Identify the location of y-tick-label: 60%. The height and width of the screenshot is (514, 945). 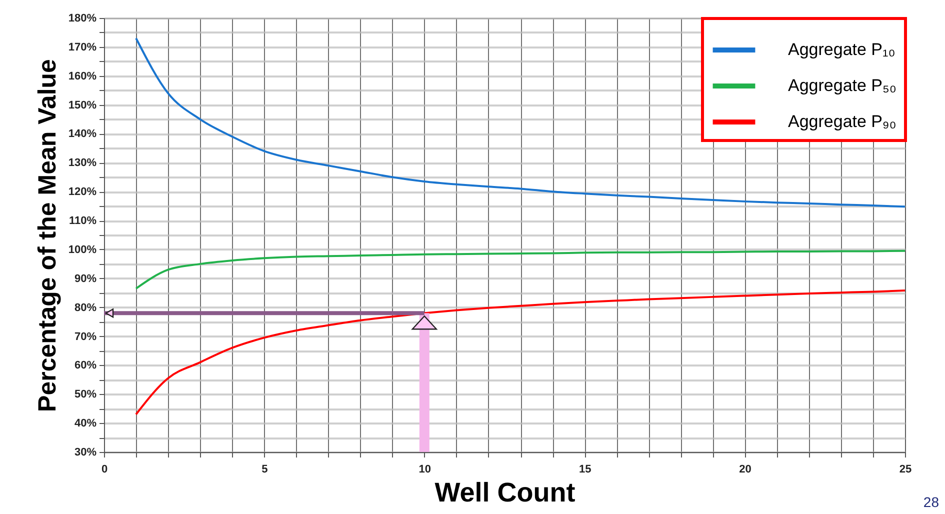
(85, 366).